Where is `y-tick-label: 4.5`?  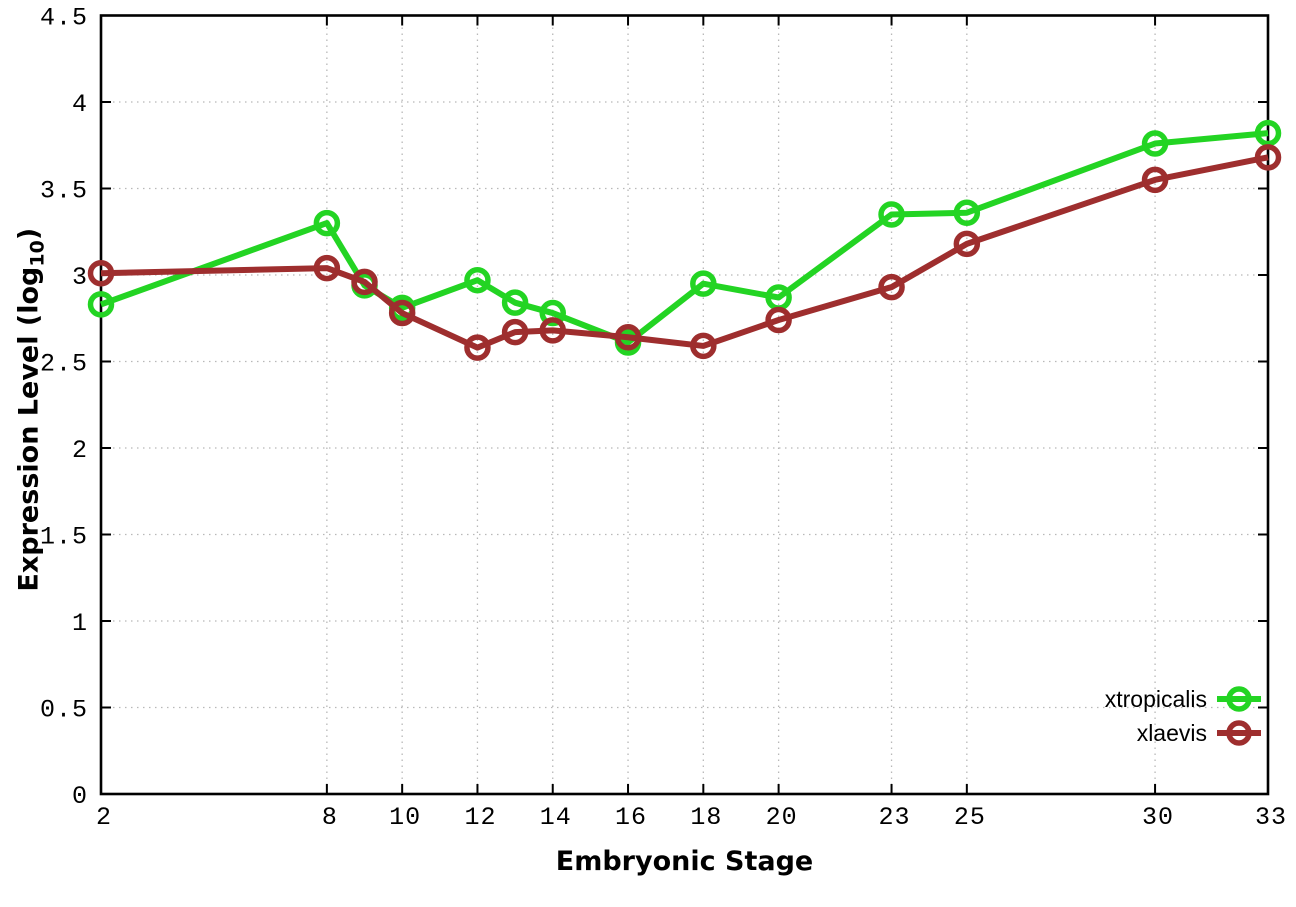
y-tick-label: 4.5 is located at coordinates (64, 18).